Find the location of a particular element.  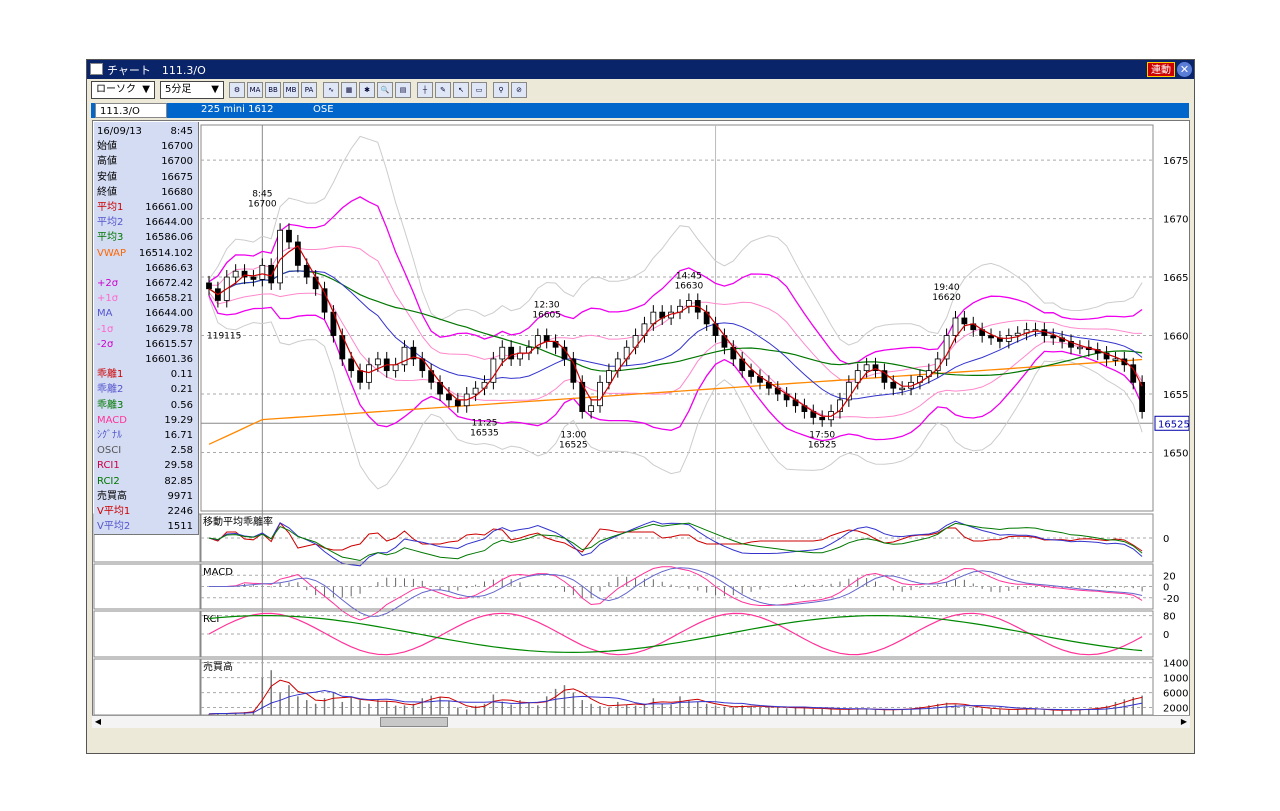

price-tick-label: 16500 is located at coordinates (1176, 454).